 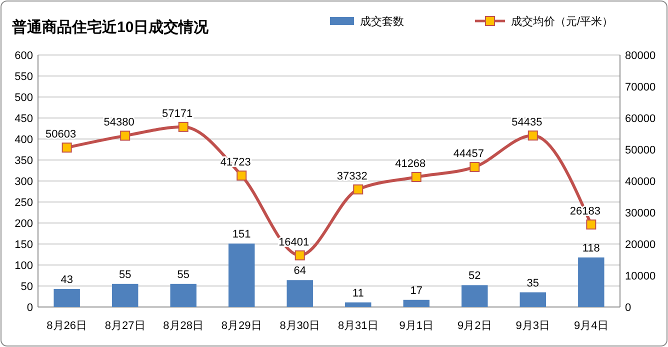 I want to click on chart-title: 普通商品住宅近10日成交情况, so click(x=110, y=27).